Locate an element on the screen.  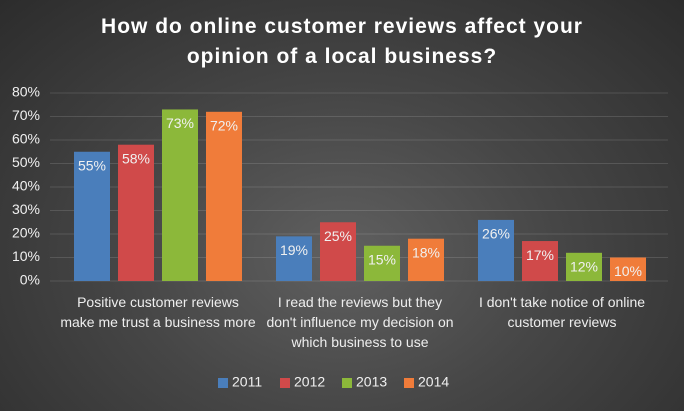
data-label: 72% is located at coordinates (224, 126).